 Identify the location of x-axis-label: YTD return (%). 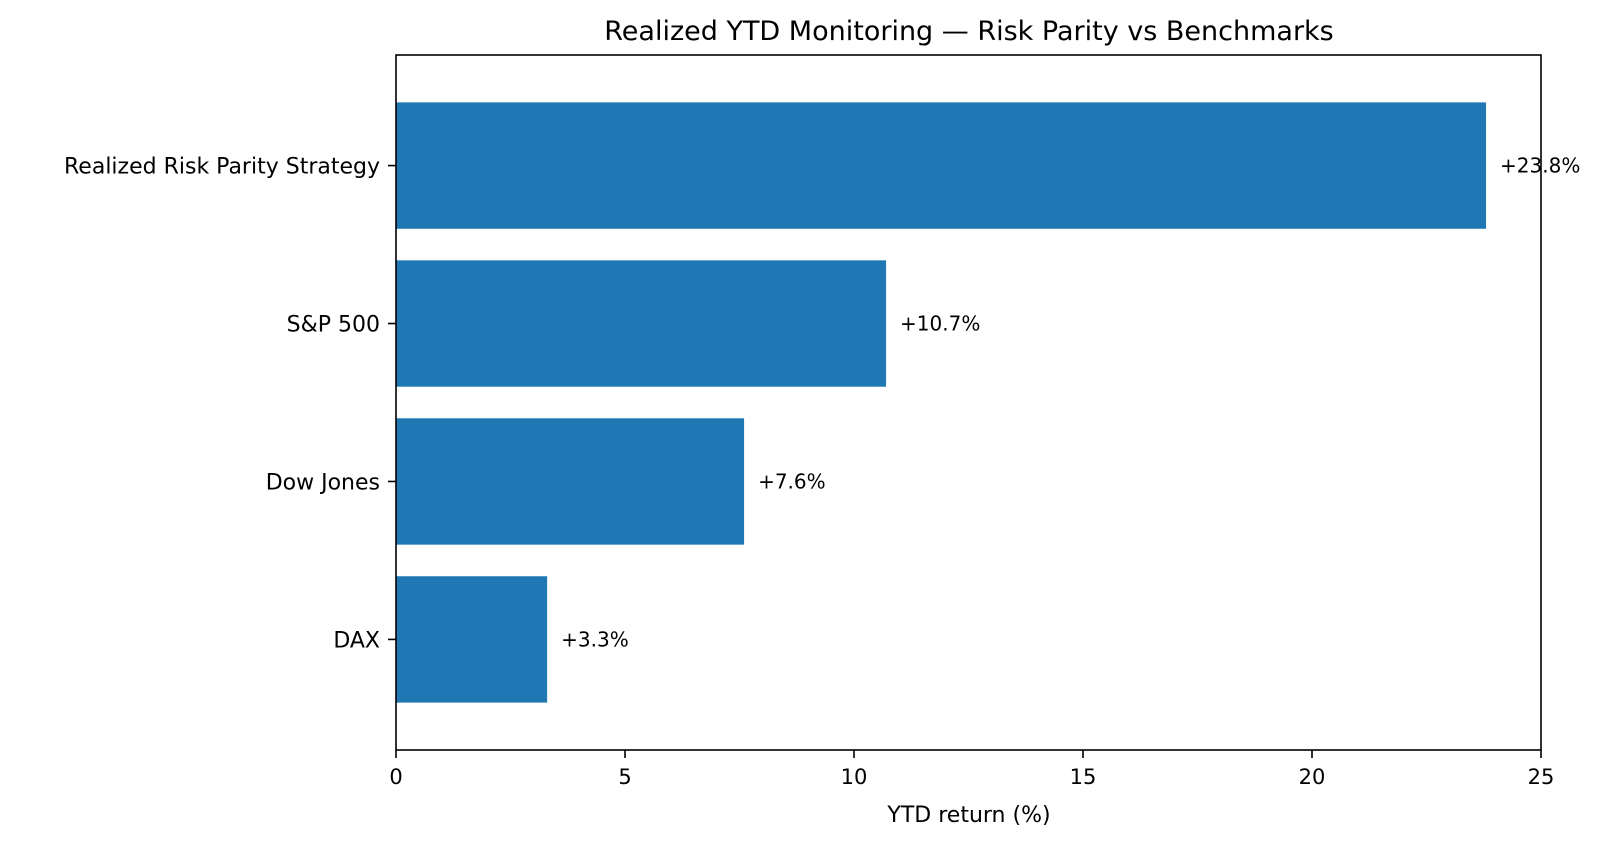
(968, 815).